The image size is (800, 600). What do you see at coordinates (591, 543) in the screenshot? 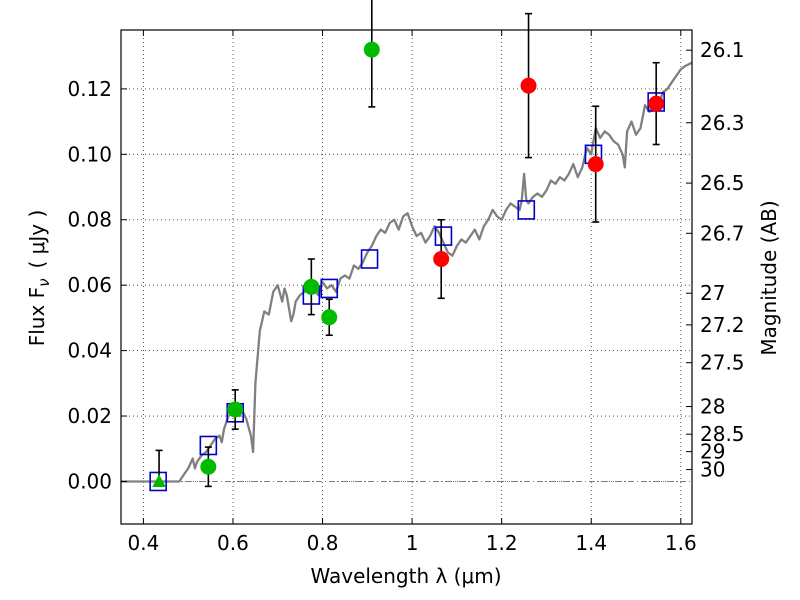
I see `x-tick-label: 1.4` at bounding box center [591, 543].